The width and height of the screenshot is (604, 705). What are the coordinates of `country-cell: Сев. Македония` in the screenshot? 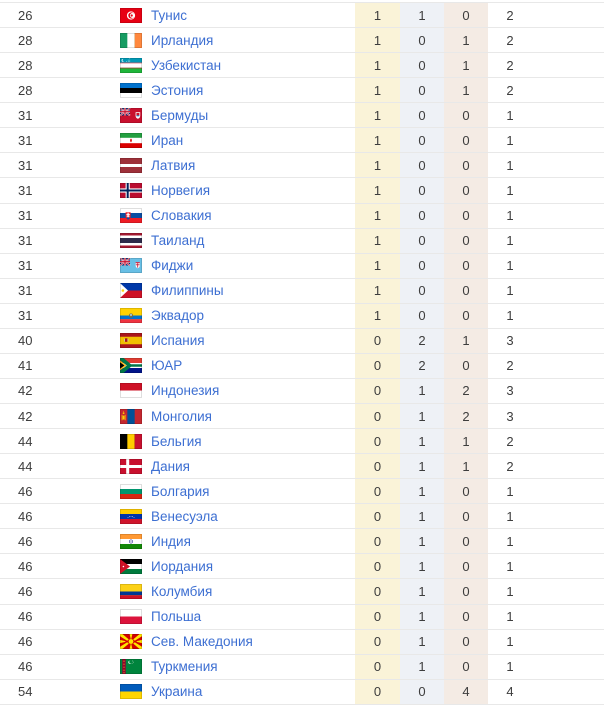 It's located at (237, 642).